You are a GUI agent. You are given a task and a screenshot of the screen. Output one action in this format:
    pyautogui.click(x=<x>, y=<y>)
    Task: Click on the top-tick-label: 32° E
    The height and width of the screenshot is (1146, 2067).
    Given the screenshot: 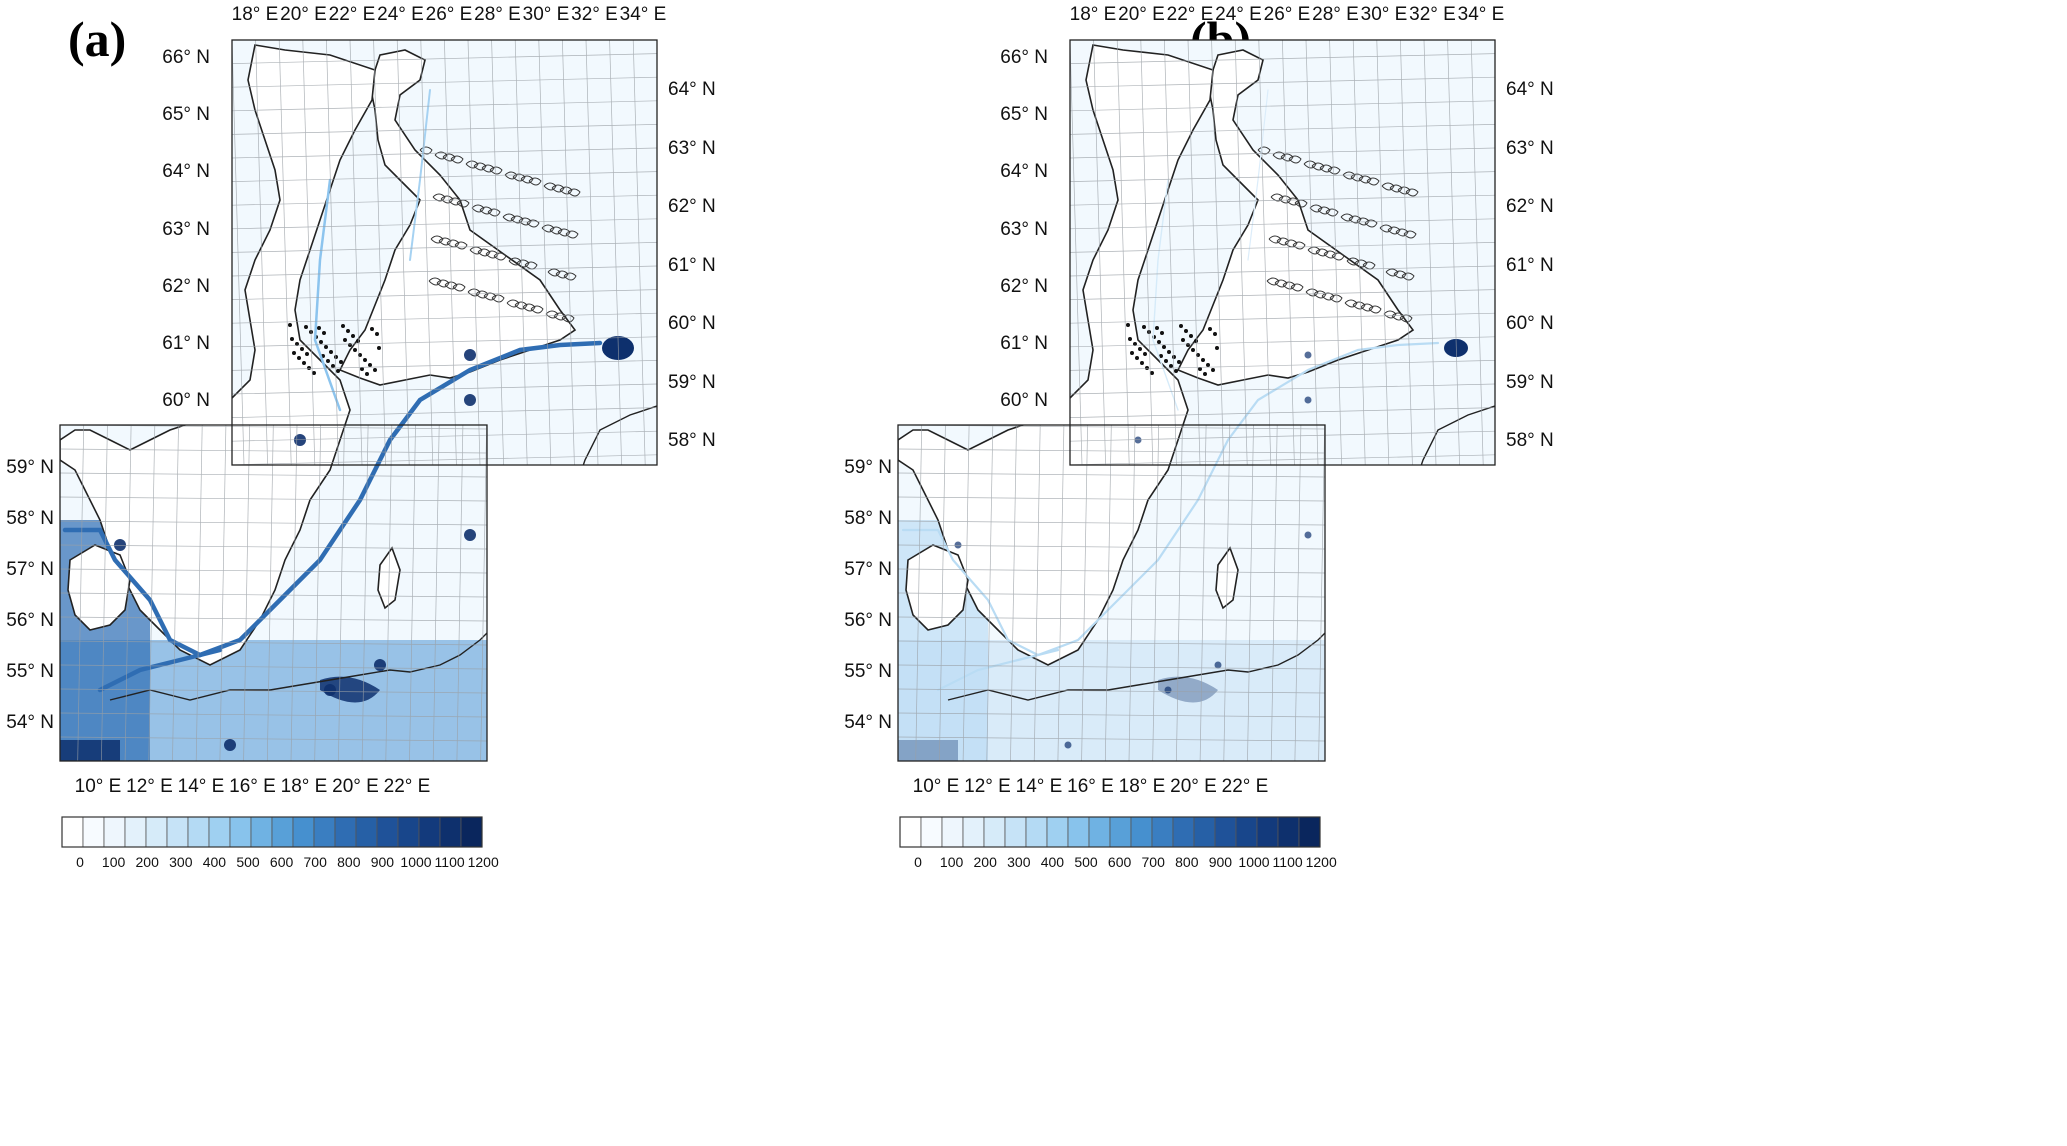 What is the action you would take?
    pyautogui.click(x=1432, y=14)
    